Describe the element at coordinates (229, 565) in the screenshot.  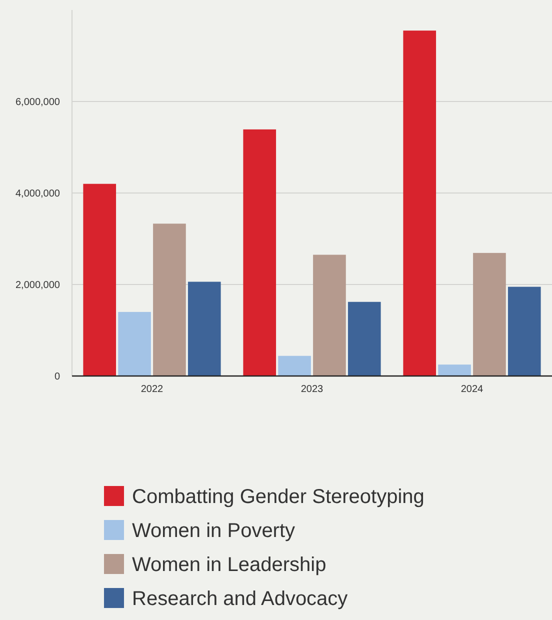
I see `legend-label: Women in Leadership` at that location.